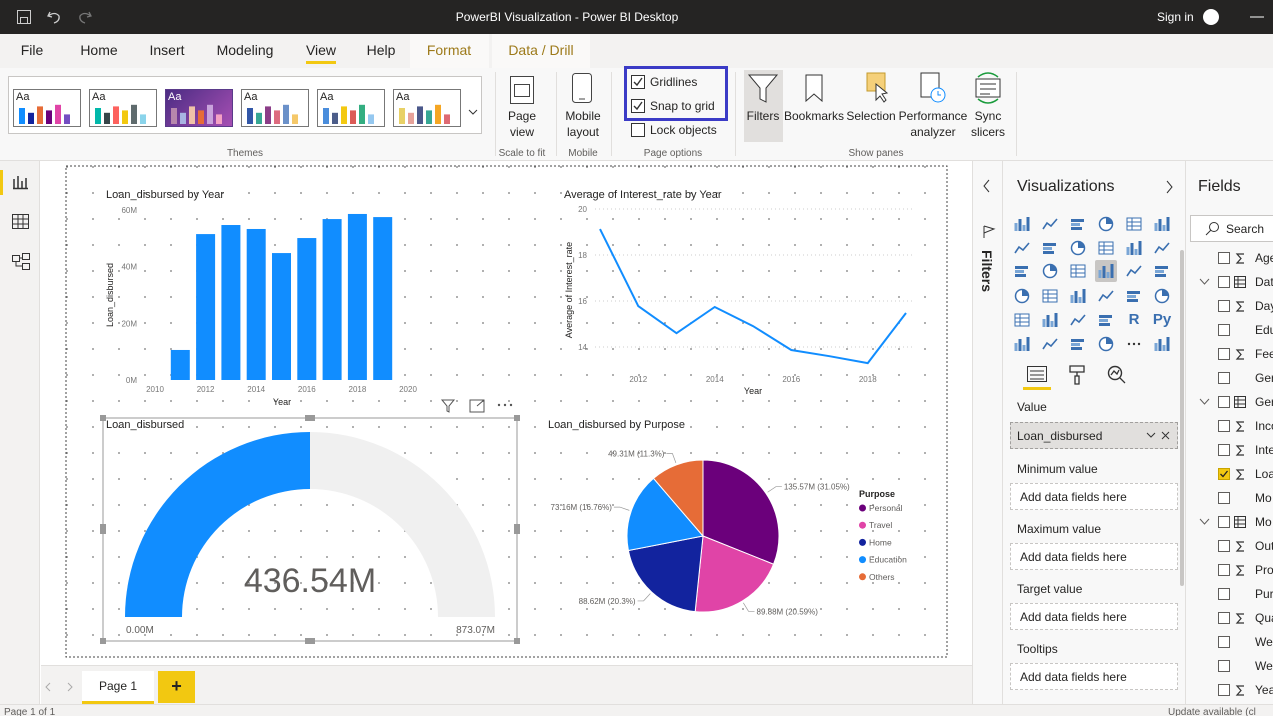 The height and width of the screenshot is (716, 1273). What do you see at coordinates (1264, 594) in the screenshot?
I see `field-name: Pur` at bounding box center [1264, 594].